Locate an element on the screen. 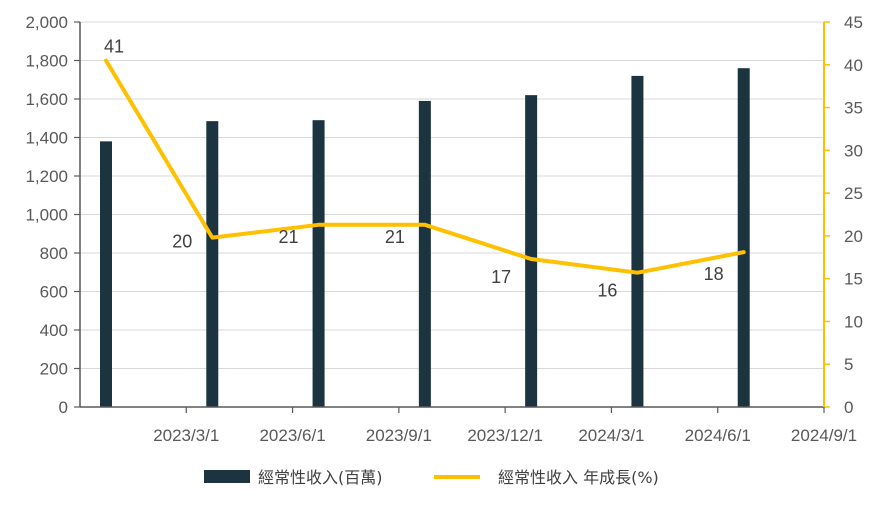 Image resolution: width=879 pixels, height=509 pixels. data-label: 17 is located at coordinates (501, 277).